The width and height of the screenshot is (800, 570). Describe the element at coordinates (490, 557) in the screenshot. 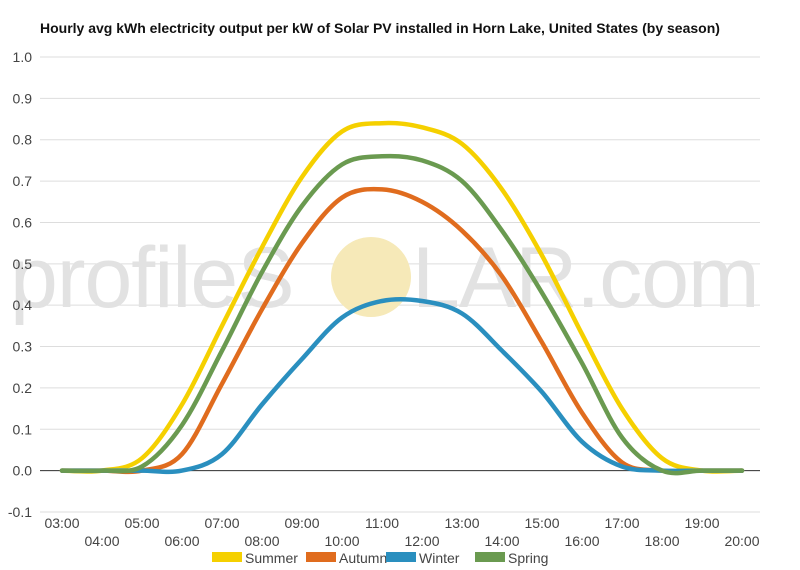

I see `legend-swatch-spring` at that location.